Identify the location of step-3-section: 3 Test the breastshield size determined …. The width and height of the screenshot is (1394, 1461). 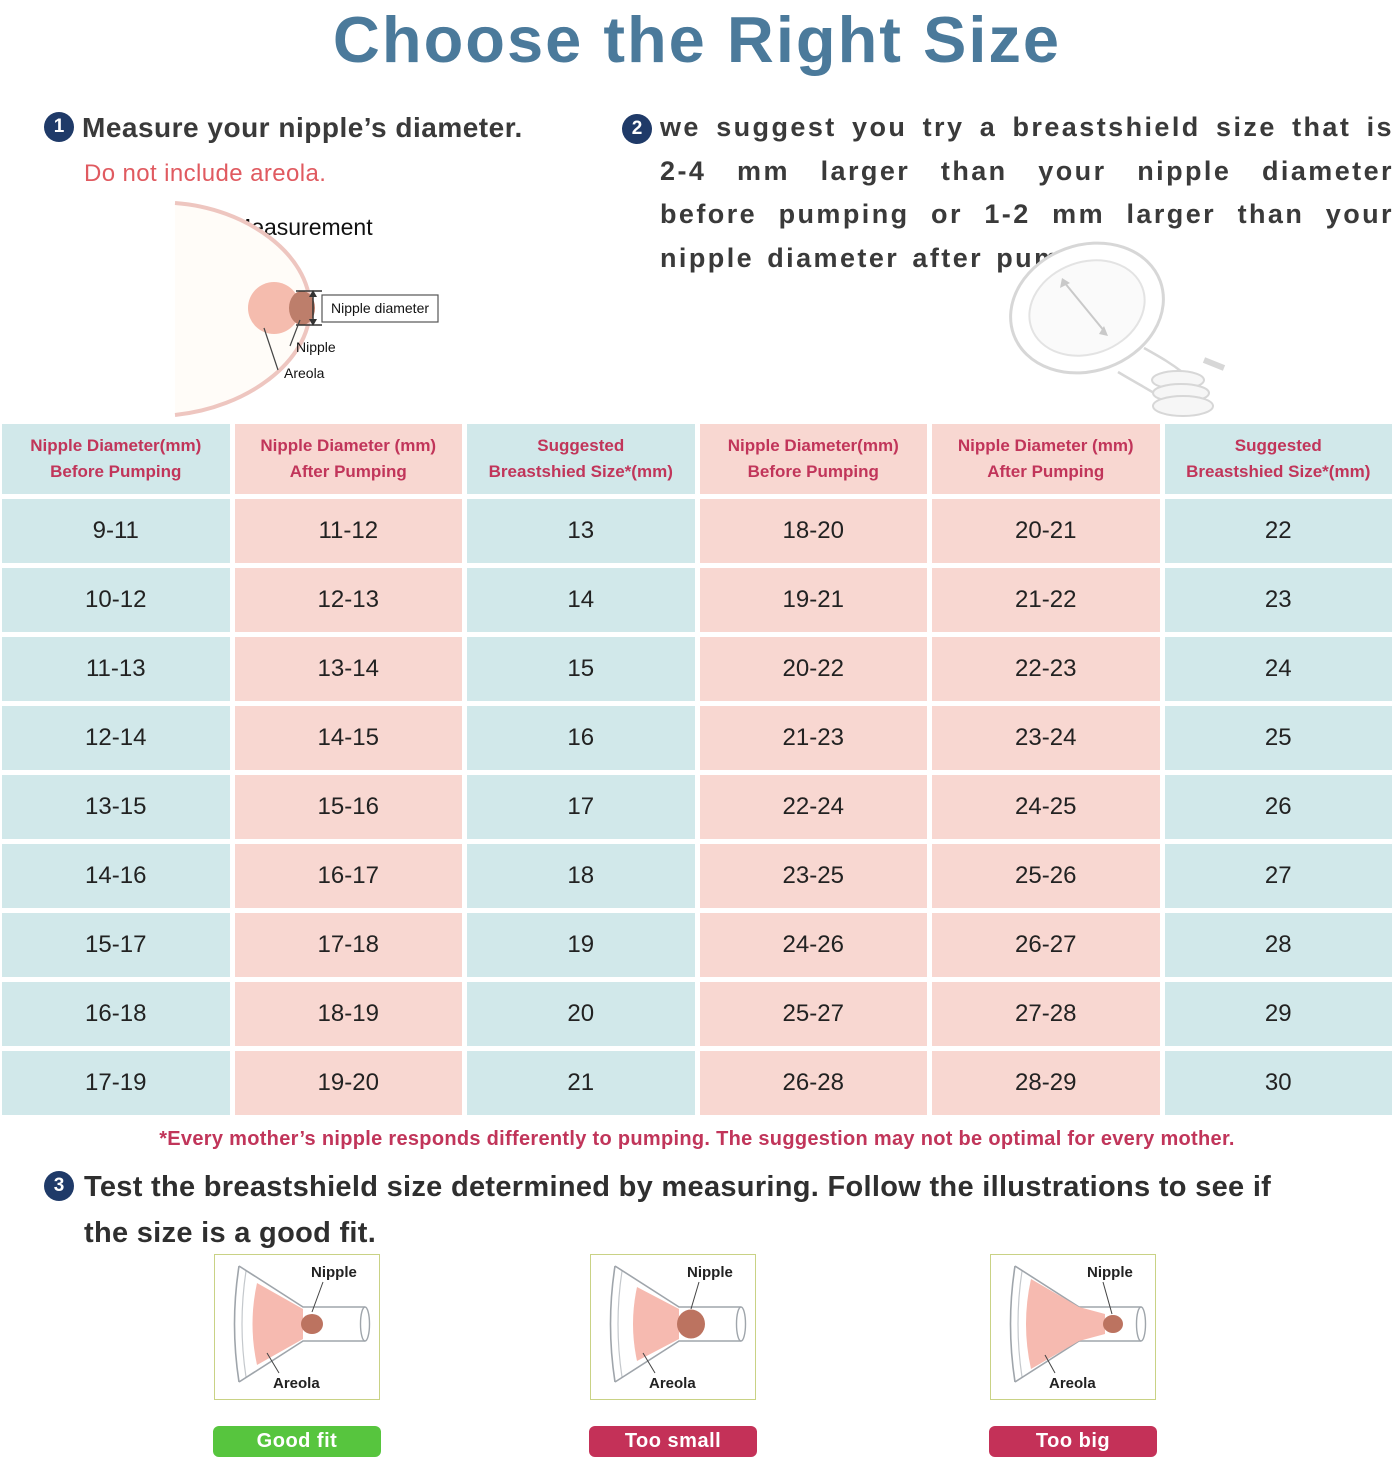
(684, 1210).